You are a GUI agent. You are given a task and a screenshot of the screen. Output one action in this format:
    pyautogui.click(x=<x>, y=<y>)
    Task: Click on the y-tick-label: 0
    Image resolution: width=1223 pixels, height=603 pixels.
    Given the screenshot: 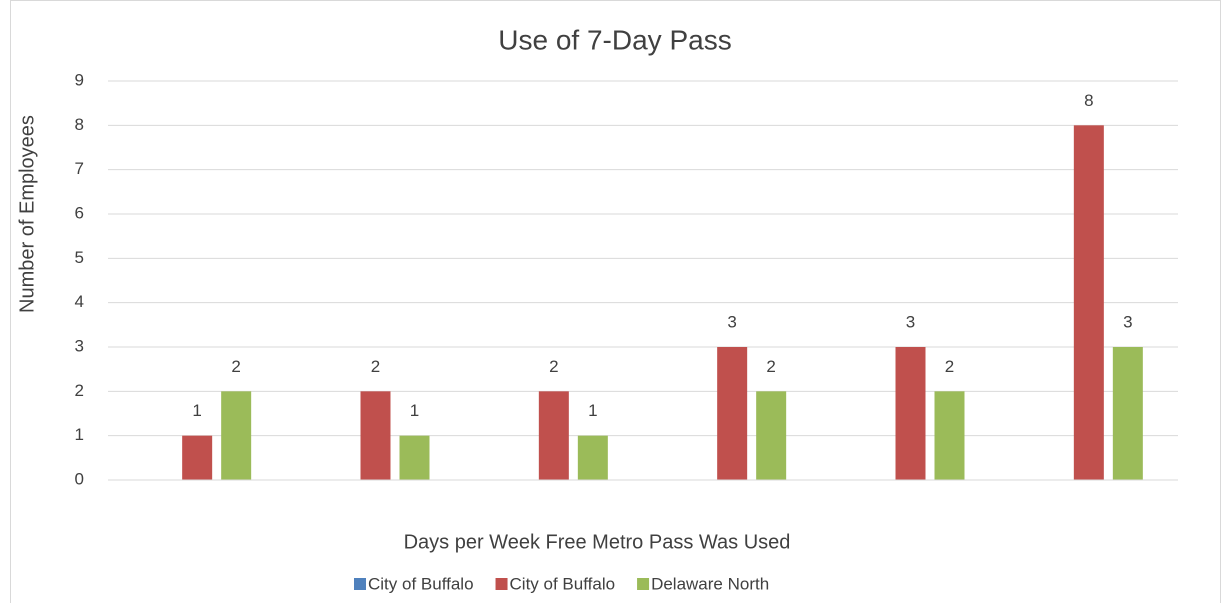 What is the action you would take?
    pyautogui.click(x=79, y=478)
    